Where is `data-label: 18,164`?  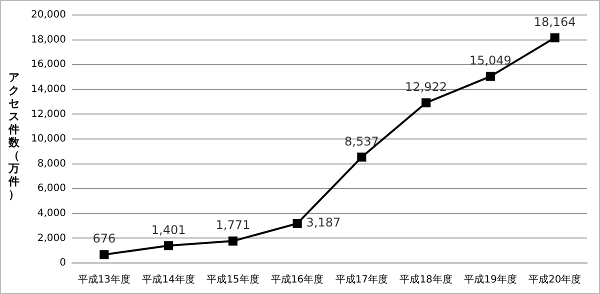
data-label: 18,164 is located at coordinates (555, 21).